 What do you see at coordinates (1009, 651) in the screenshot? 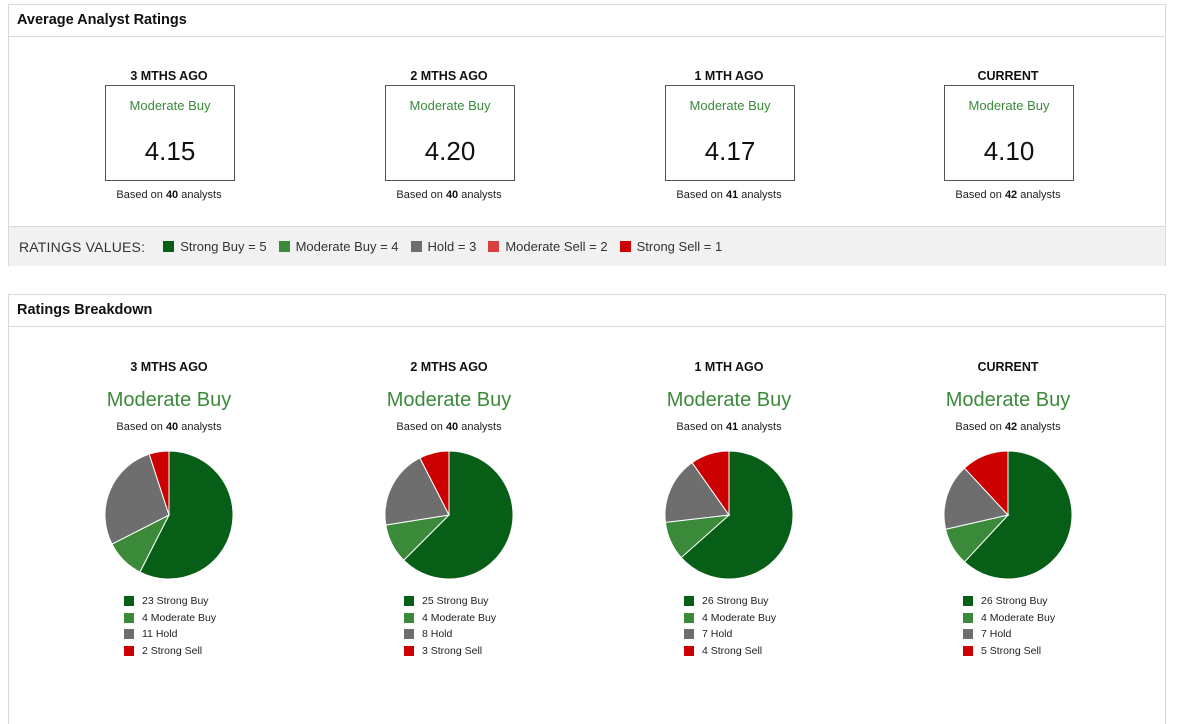
I see `pie-legend-item: 5 Strong Sell` at bounding box center [1009, 651].